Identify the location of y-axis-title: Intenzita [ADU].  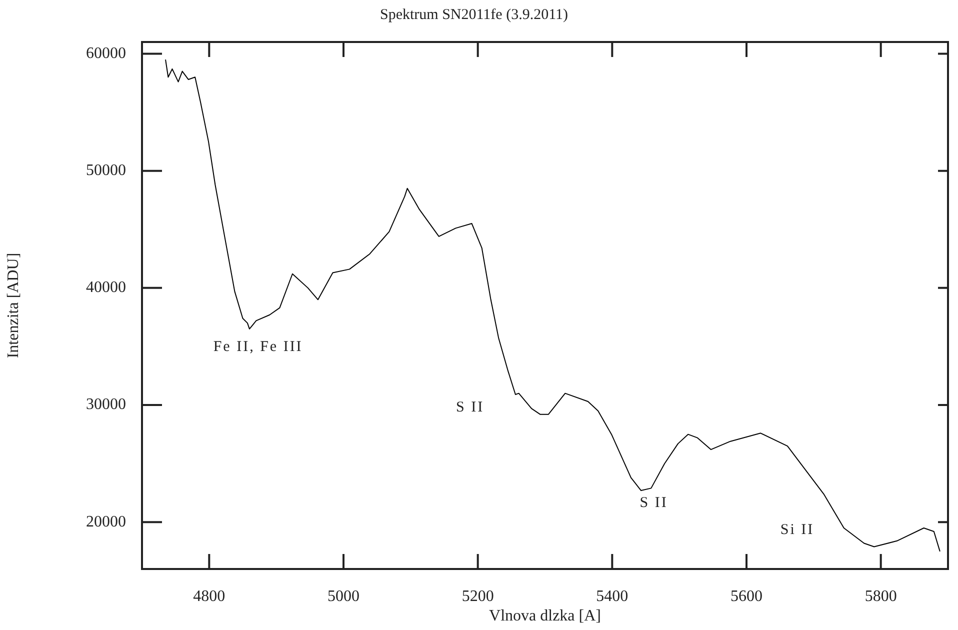
(13, 305).